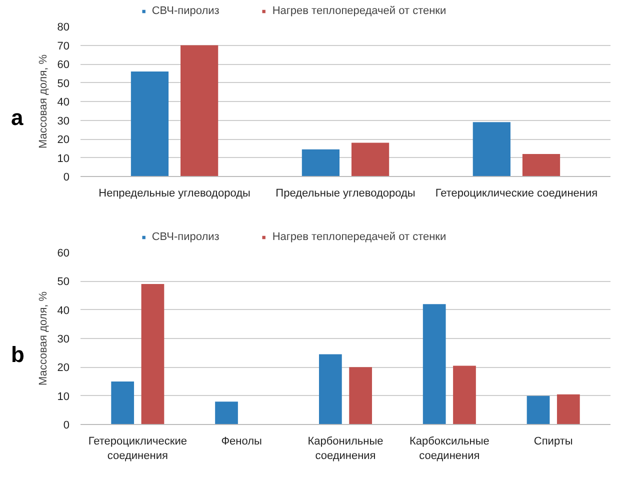  Describe the element at coordinates (241, 442) in the screenshot. I see `x-tick-label: Фенолы` at that location.